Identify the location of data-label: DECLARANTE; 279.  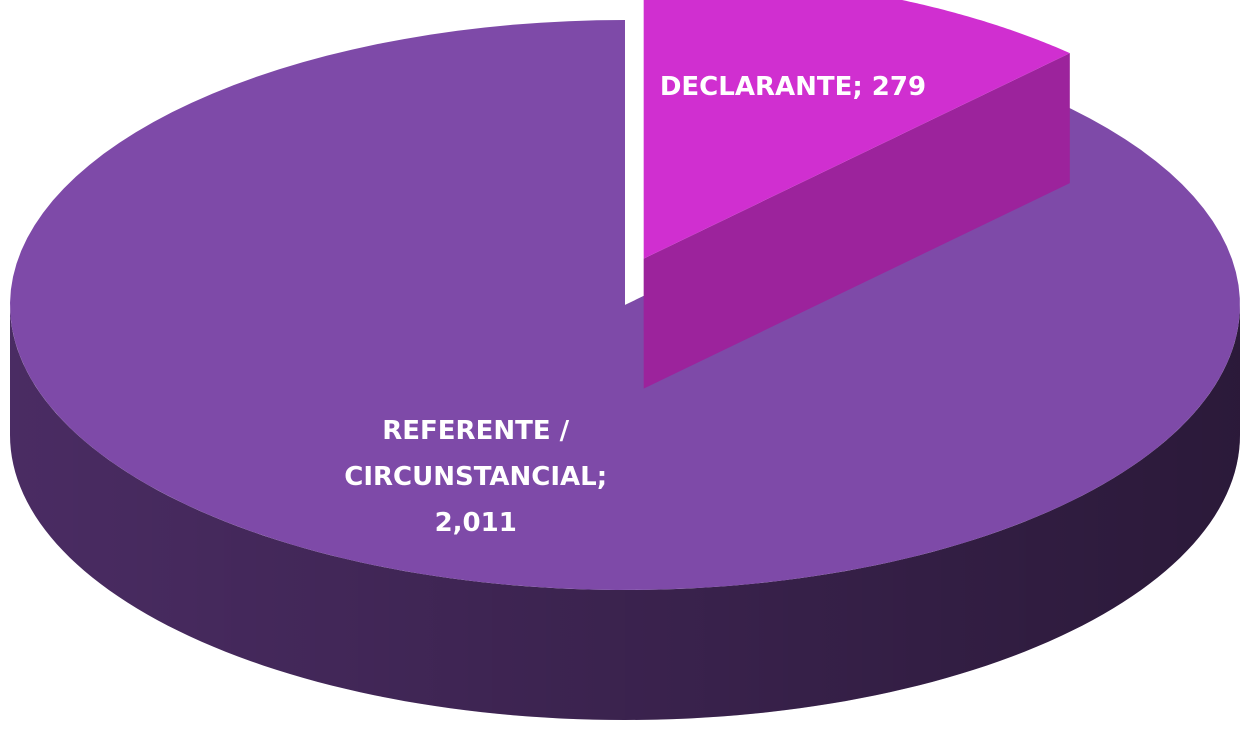
(793, 86).